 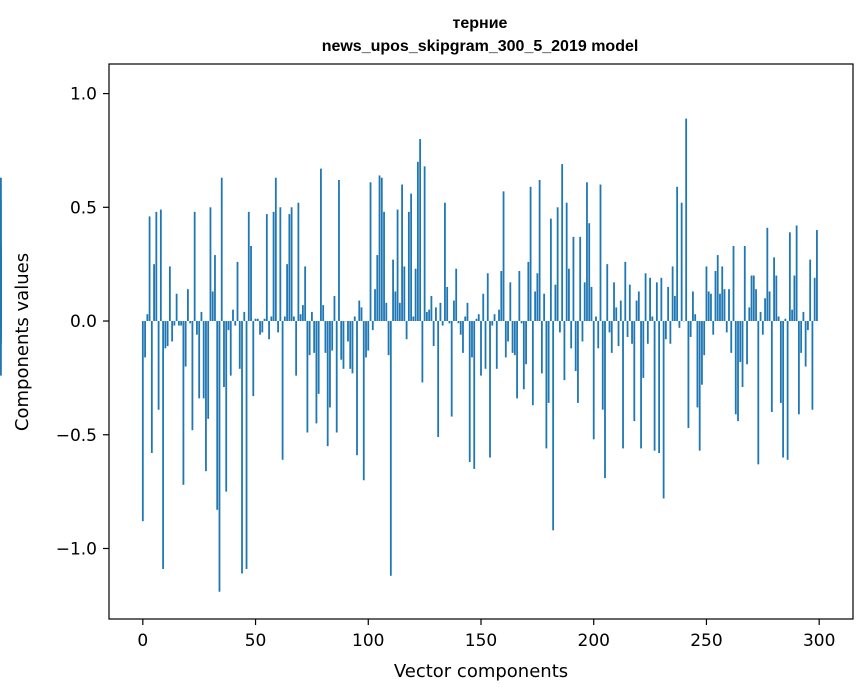 I want to click on y-tick-label: 0.5, so click(x=83, y=208).